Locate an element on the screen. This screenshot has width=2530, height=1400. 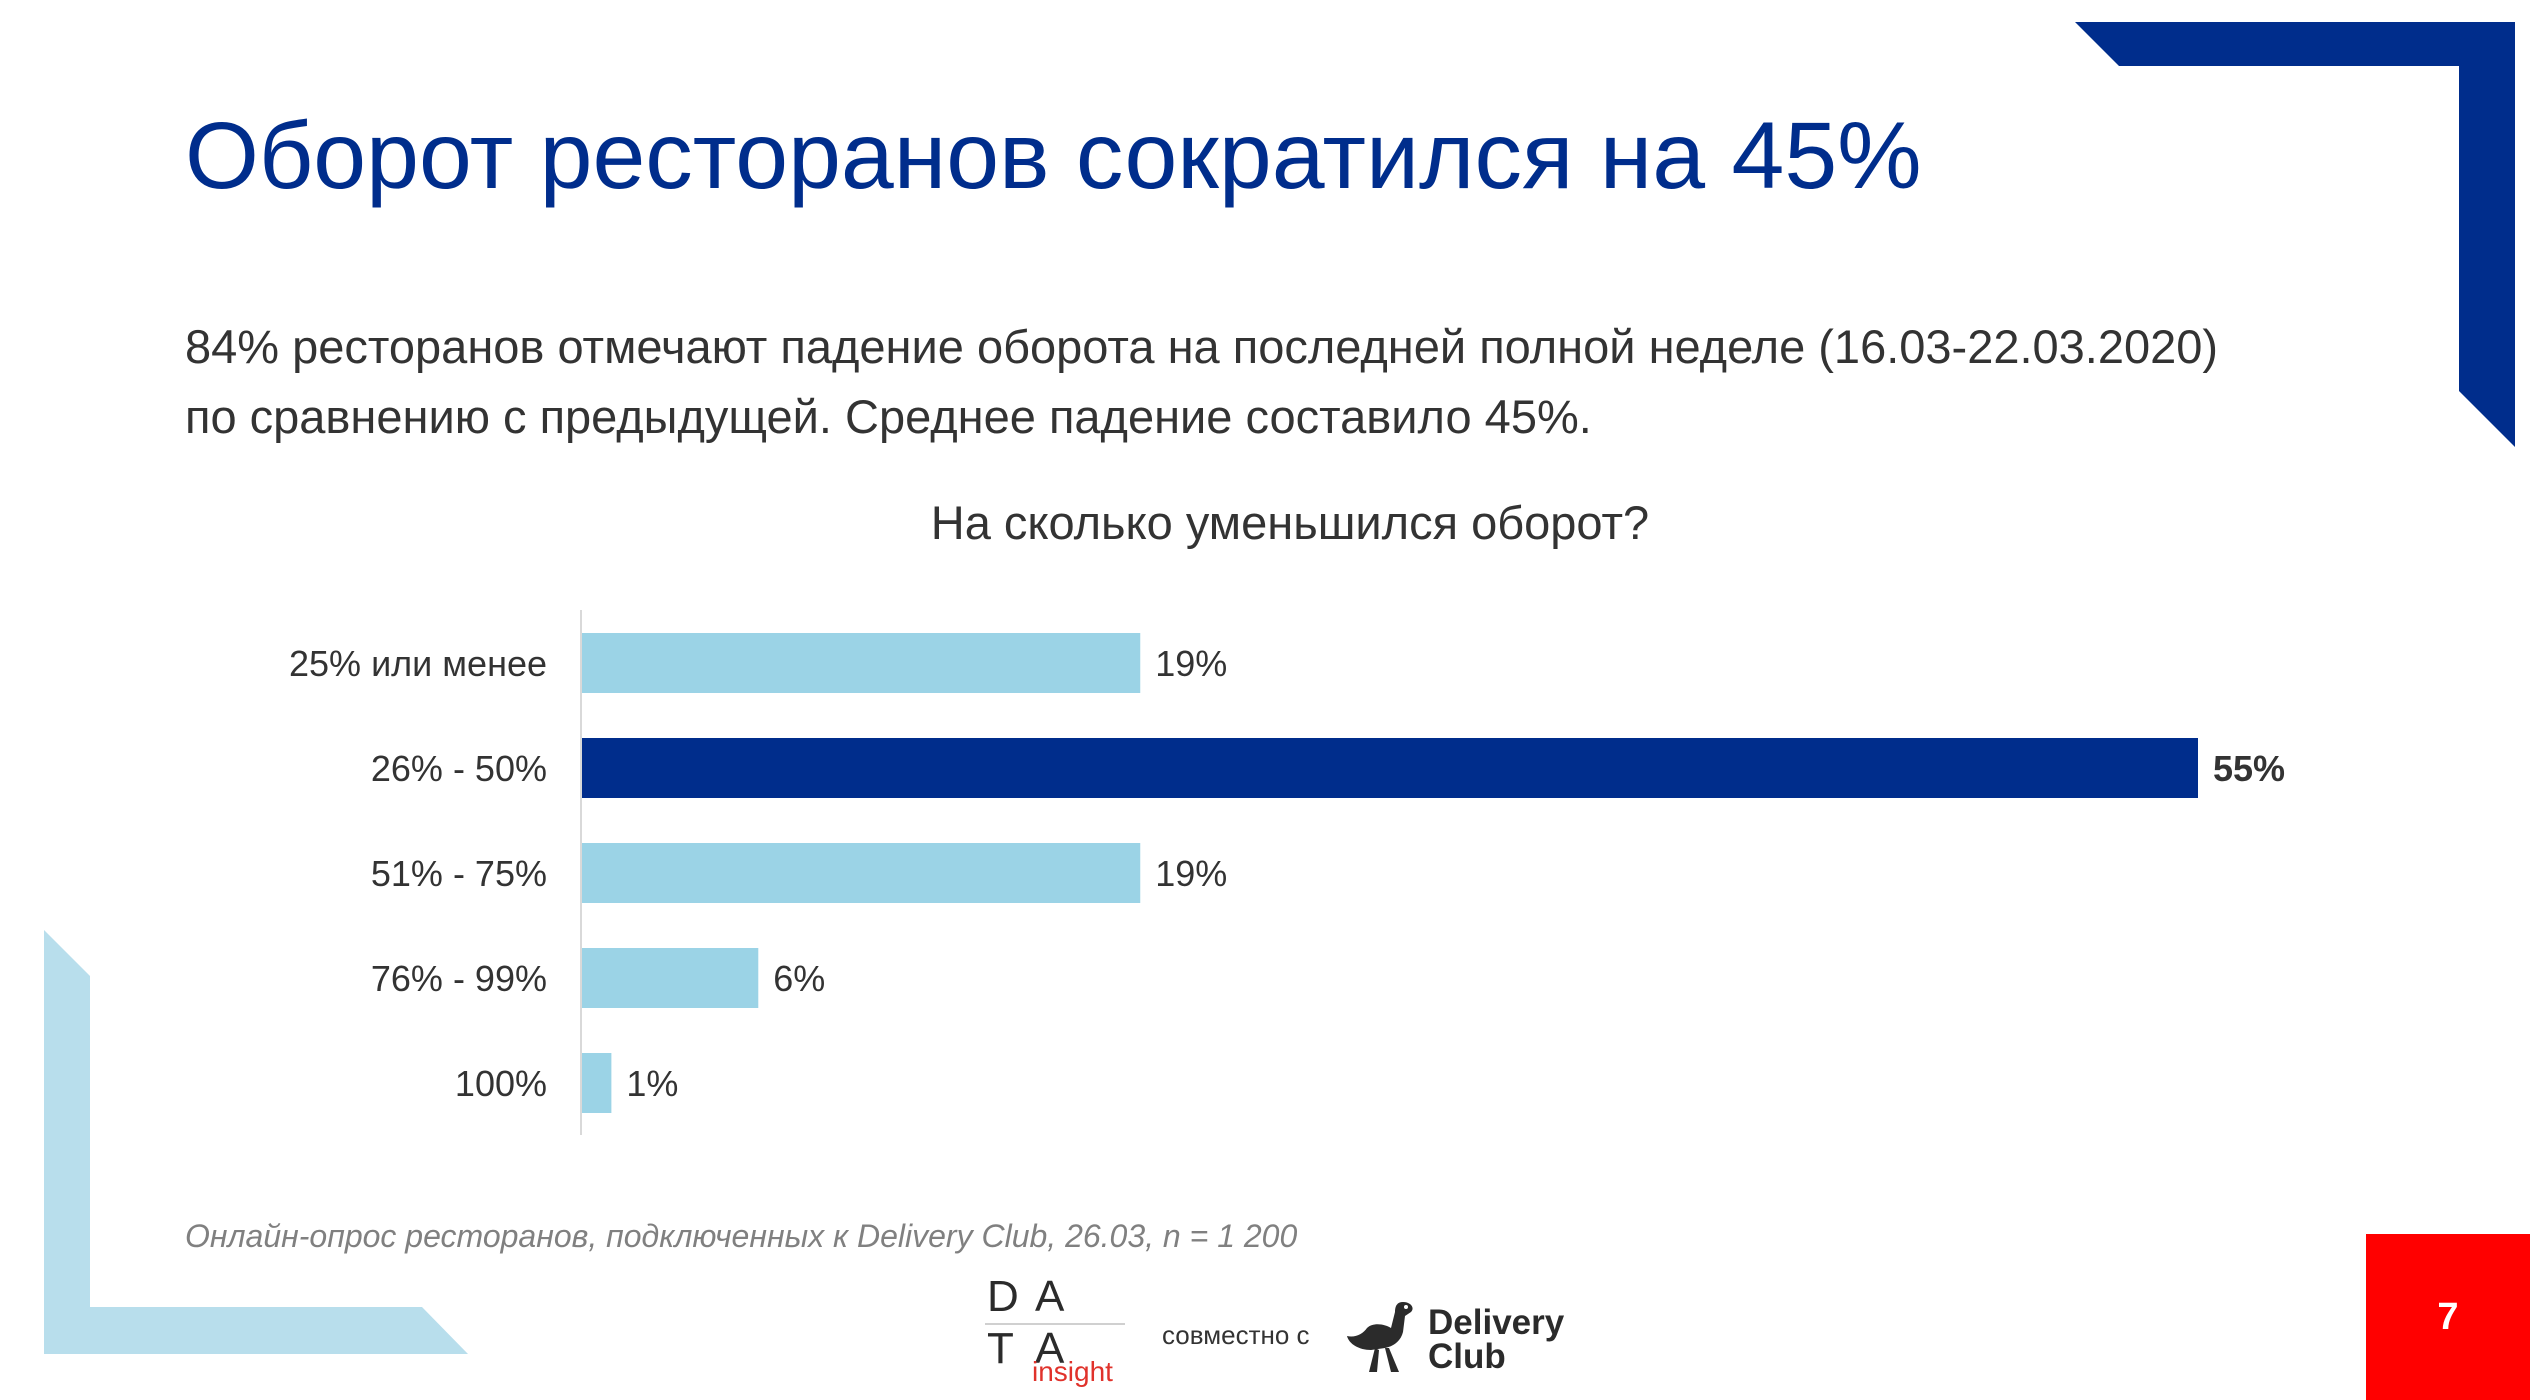
logo-letter-a2: A is located at coordinates (1053, 1348).